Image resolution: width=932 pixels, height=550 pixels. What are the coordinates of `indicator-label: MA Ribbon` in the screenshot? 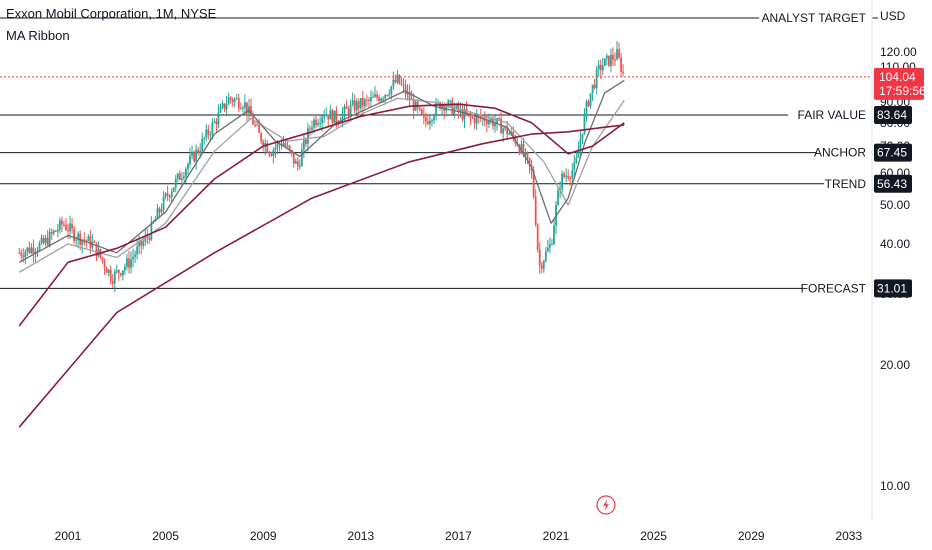 It's located at (38, 35).